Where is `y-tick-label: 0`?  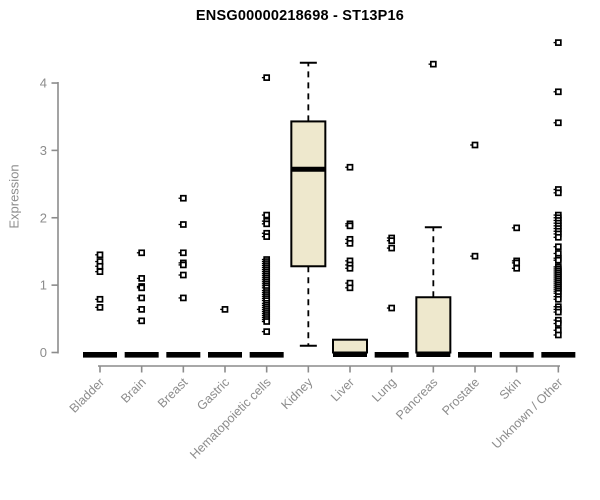
y-tick-label: 0 is located at coordinates (43, 352).